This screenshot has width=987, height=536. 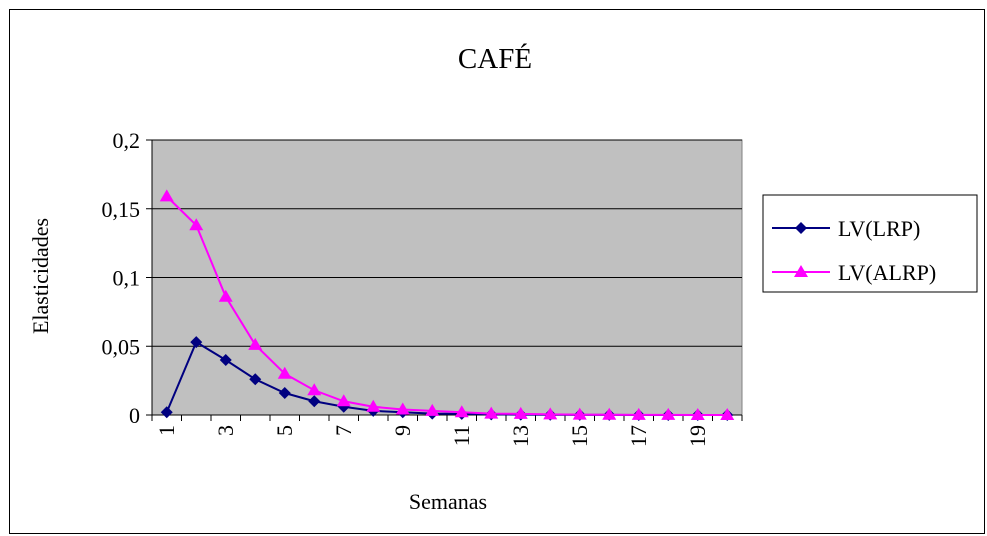 What do you see at coordinates (225, 430) in the screenshot?
I see `x-tick-label: 3` at bounding box center [225, 430].